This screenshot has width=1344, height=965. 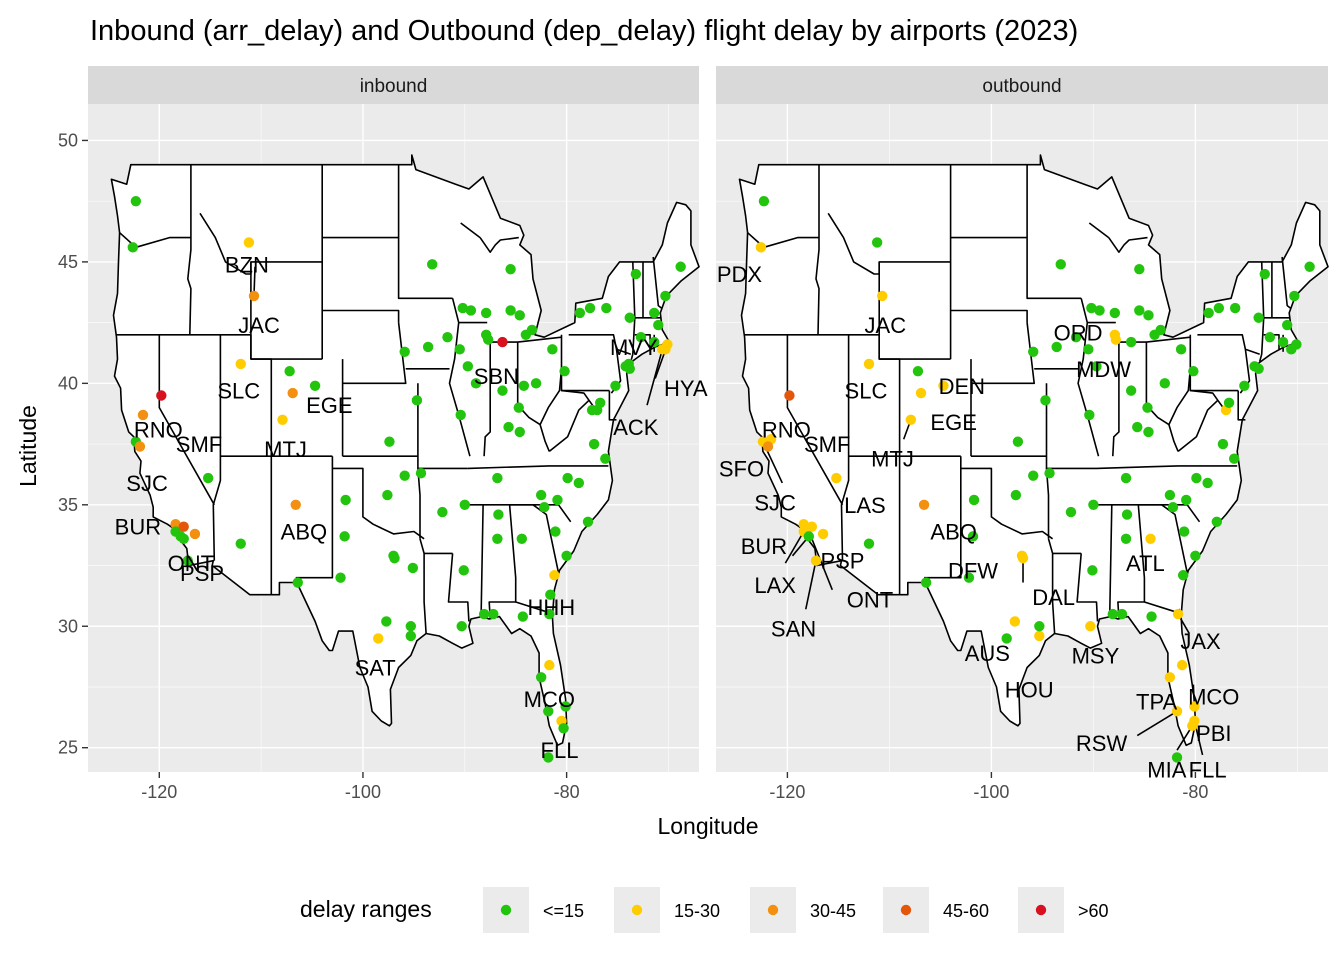 I want to click on airport-label: SAT, so click(x=375, y=668).